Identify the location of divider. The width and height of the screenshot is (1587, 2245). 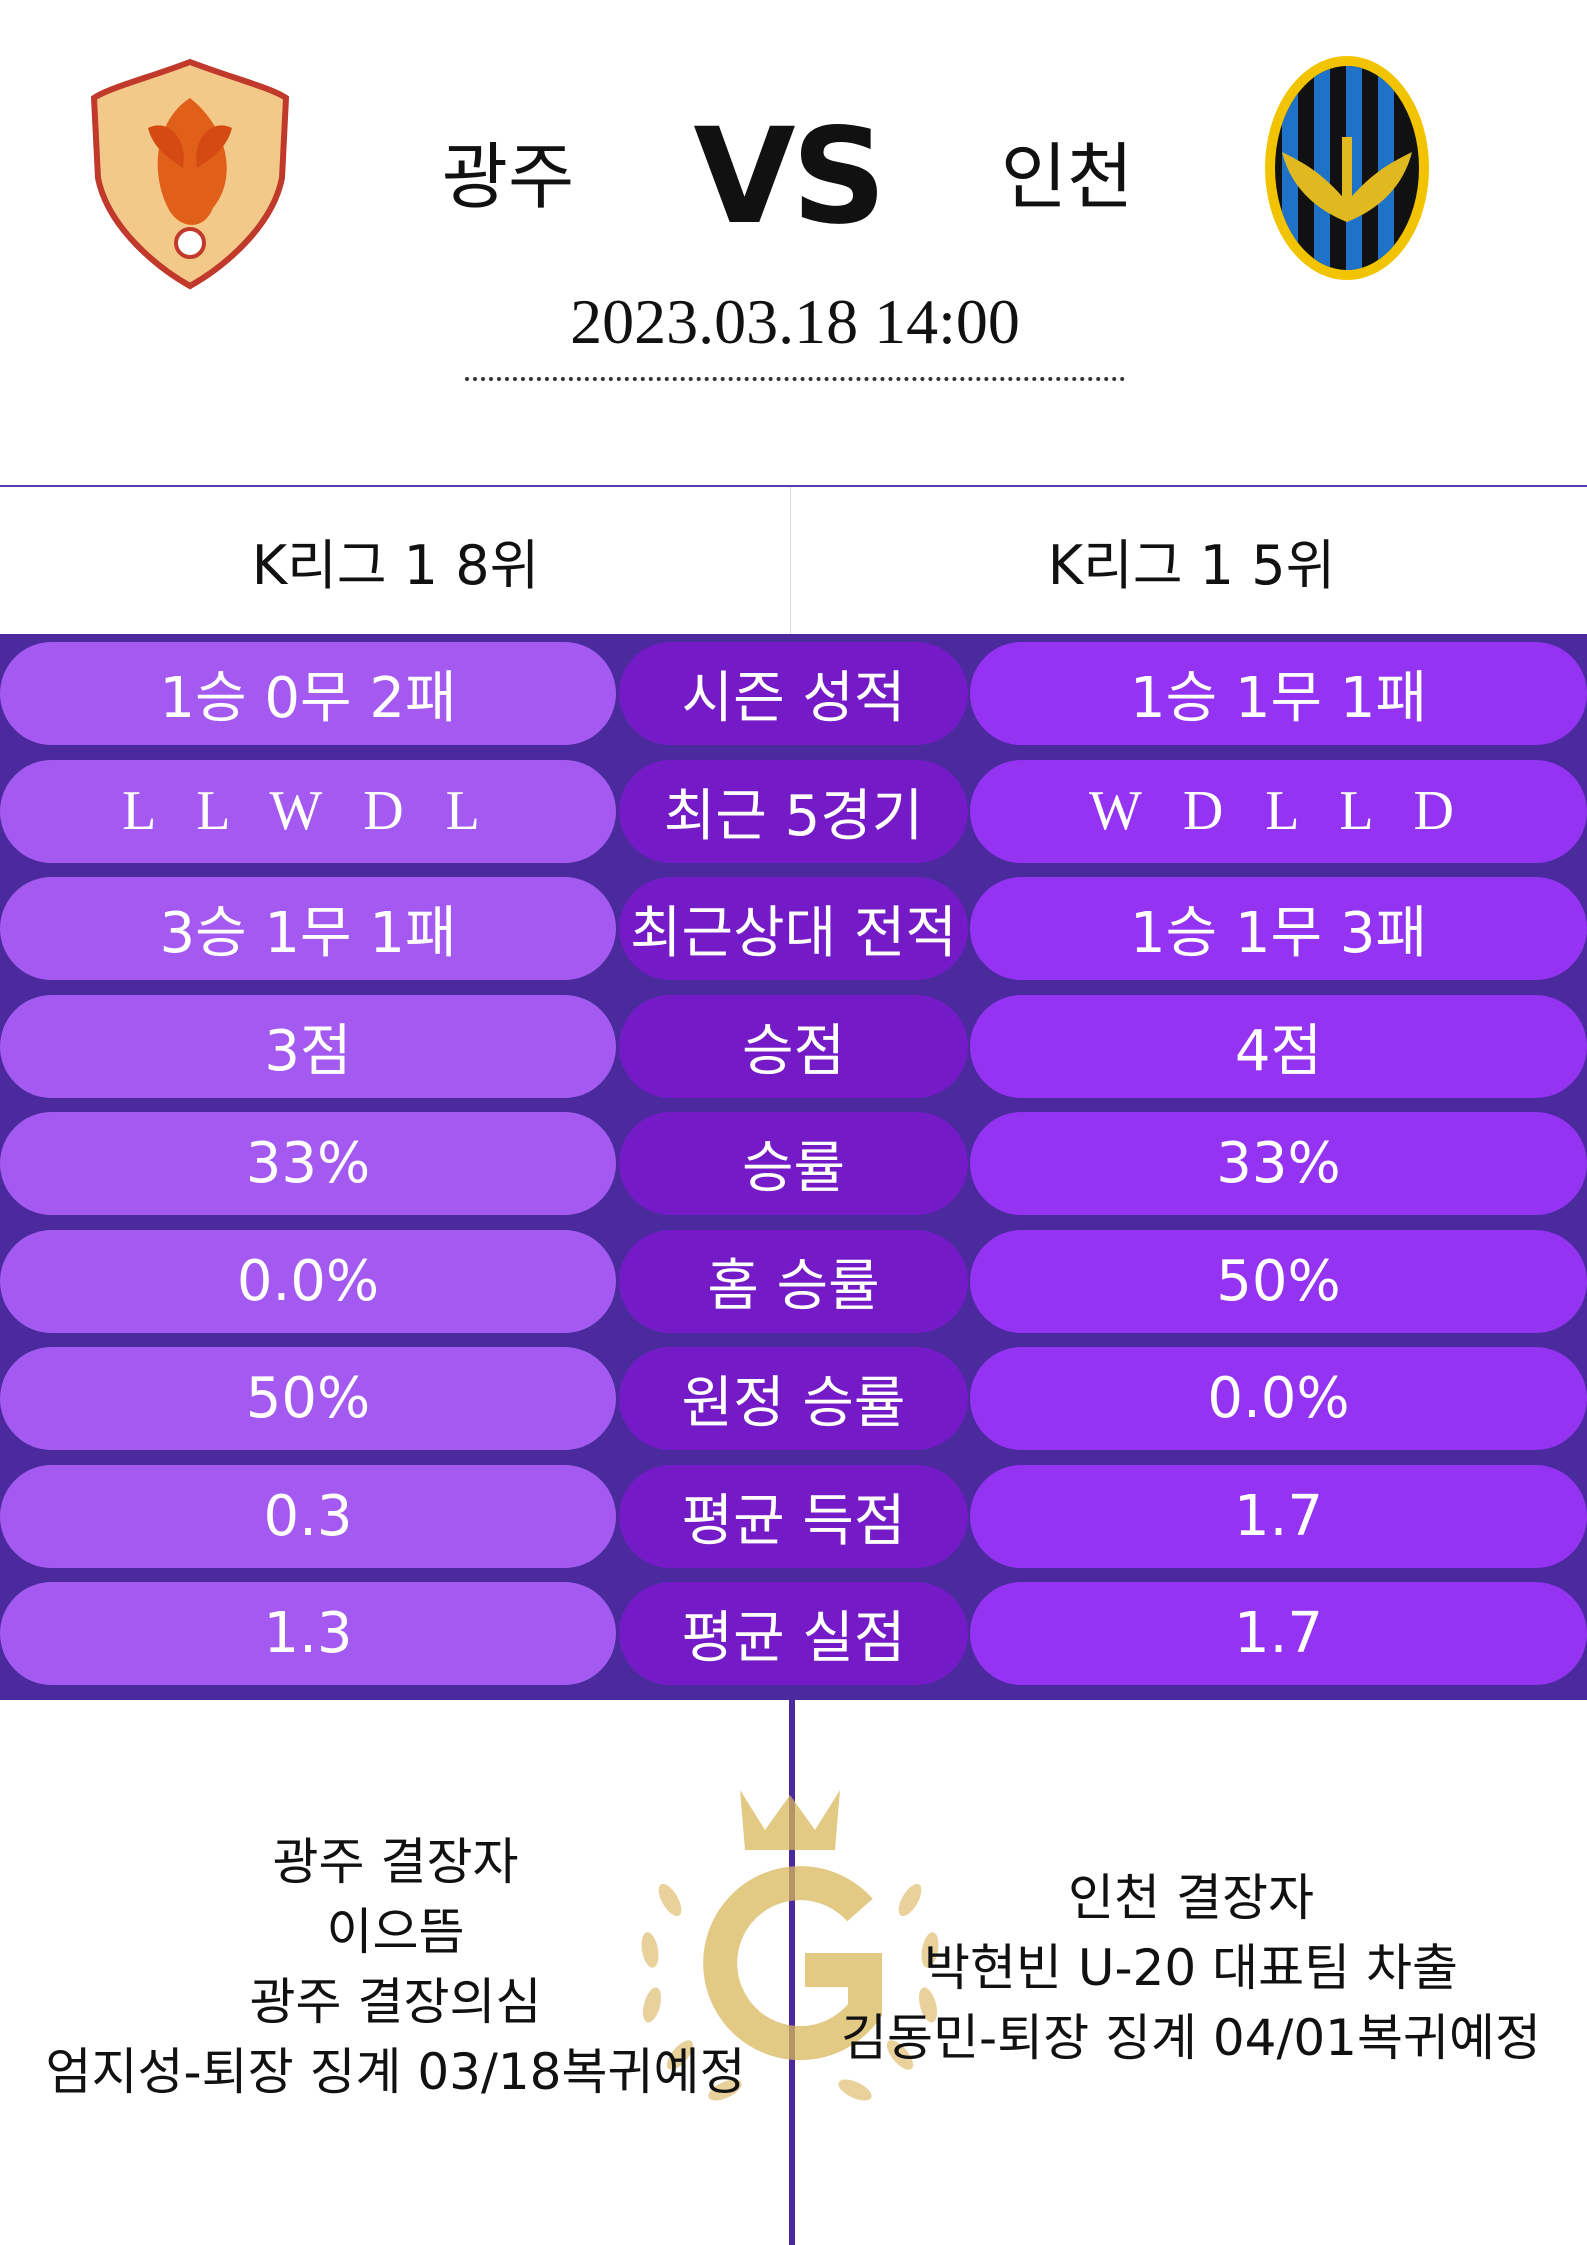
(790, 560).